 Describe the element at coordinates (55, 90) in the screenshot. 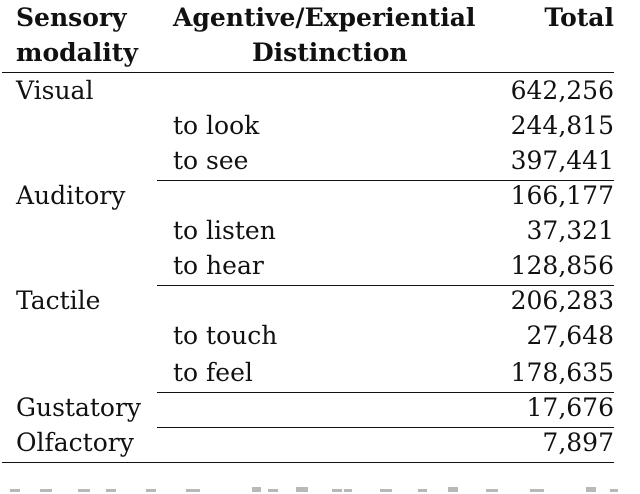

I see `row-modality-visual: Visual` at that location.